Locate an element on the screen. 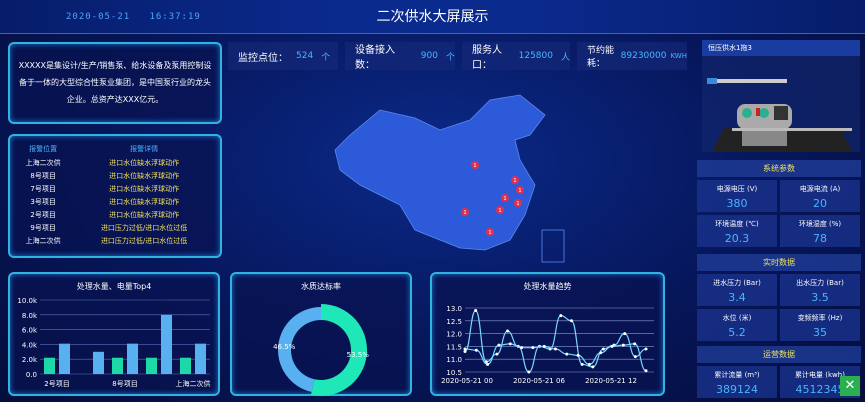 The height and width of the screenshot is (402, 865). y-tick-label: 10.5 is located at coordinates (454, 373).